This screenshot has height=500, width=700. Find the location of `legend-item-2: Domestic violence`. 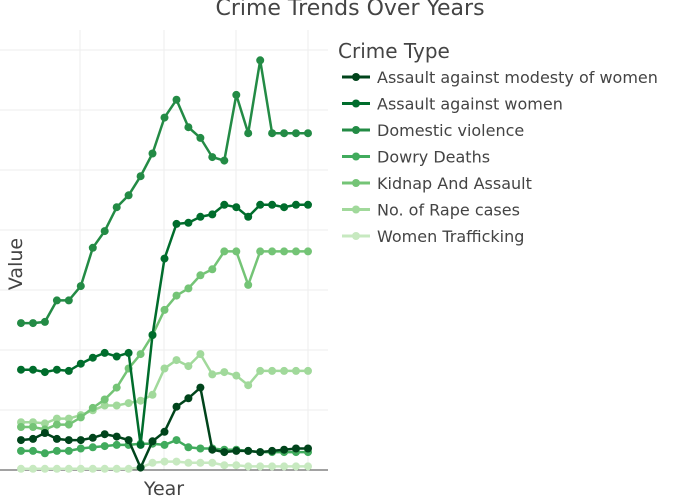

legend-item-2: Domestic violence is located at coordinates (433, 130).